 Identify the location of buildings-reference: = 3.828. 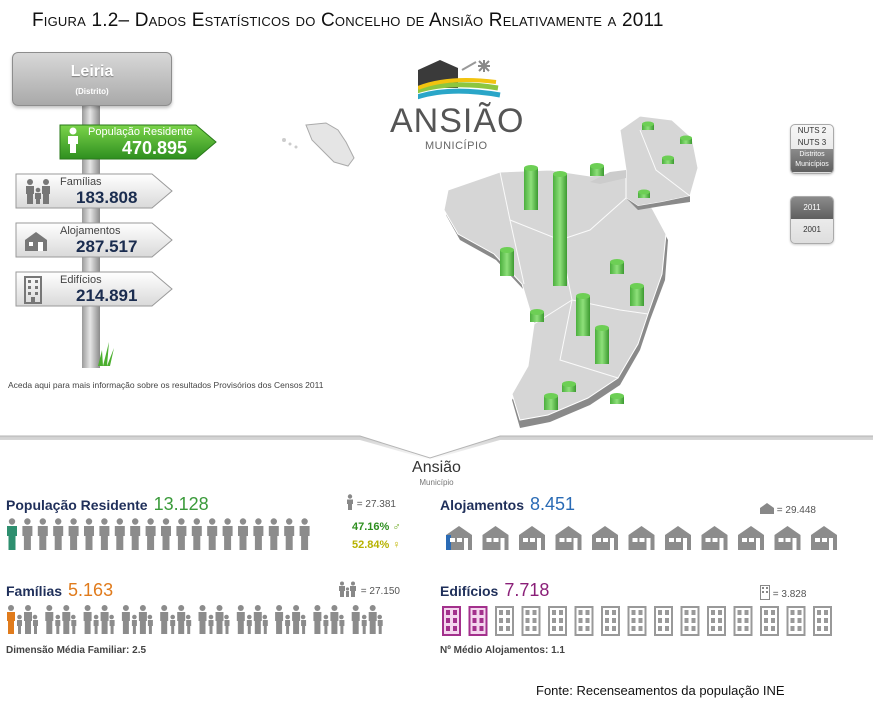
(783, 592).